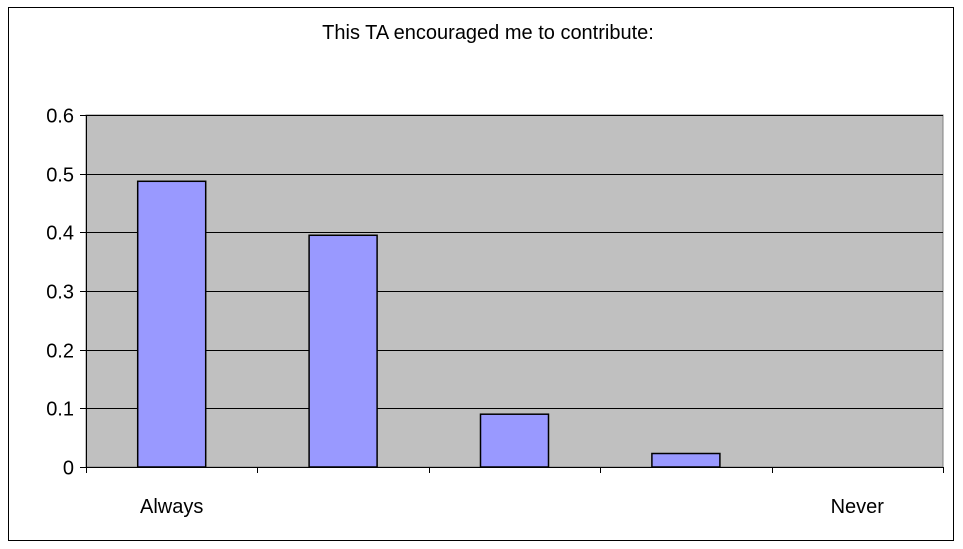  What do you see at coordinates (60, 176) in the screenshot?
I see `y-tick-label: 0.5` at bounding box center [60, 176].